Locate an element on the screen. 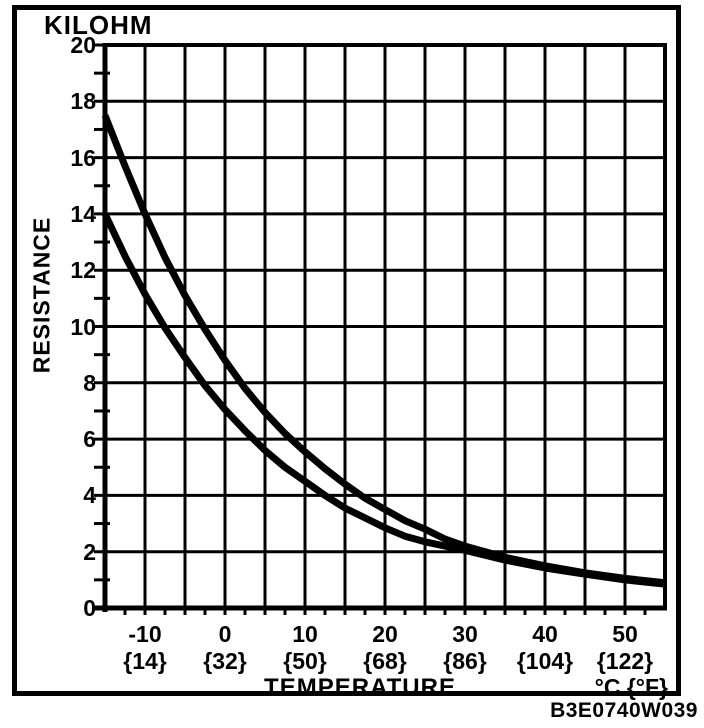  x-tick-label-celsius: 20 is located at coordinates (385, 634).